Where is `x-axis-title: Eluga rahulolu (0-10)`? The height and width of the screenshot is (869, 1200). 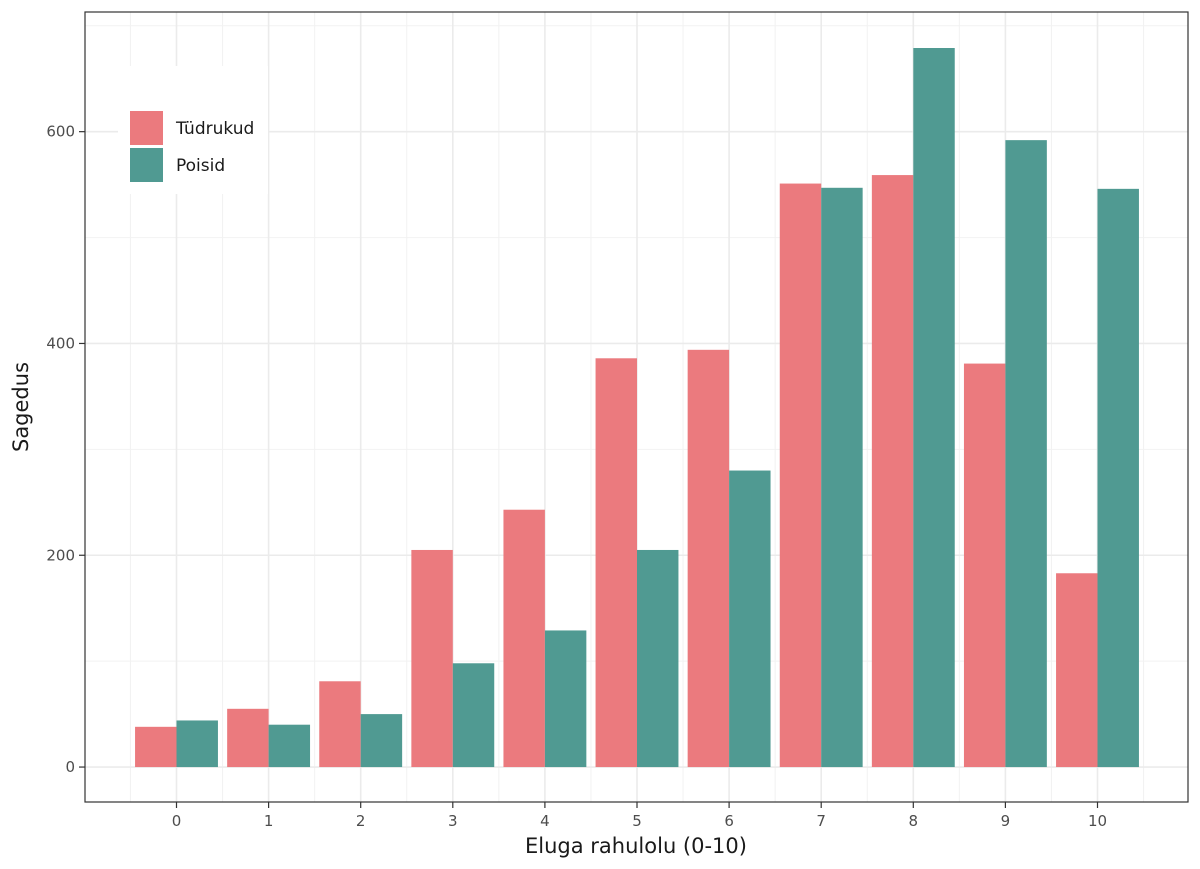 x-axis-title: Eluga rahulolu (0-10) is located at coordinates (636, 846).